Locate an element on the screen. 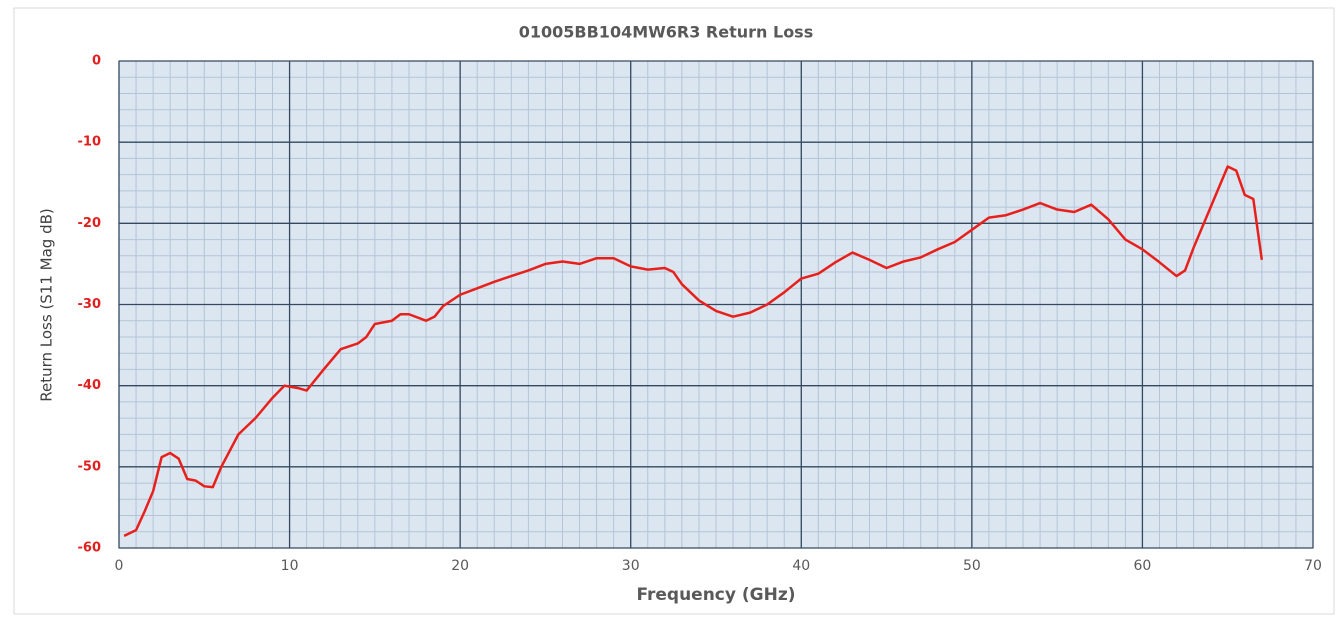 The height and width of the screenshot is (622, 1336). y-tick-label: -50 is located at coordinates (90, 466).